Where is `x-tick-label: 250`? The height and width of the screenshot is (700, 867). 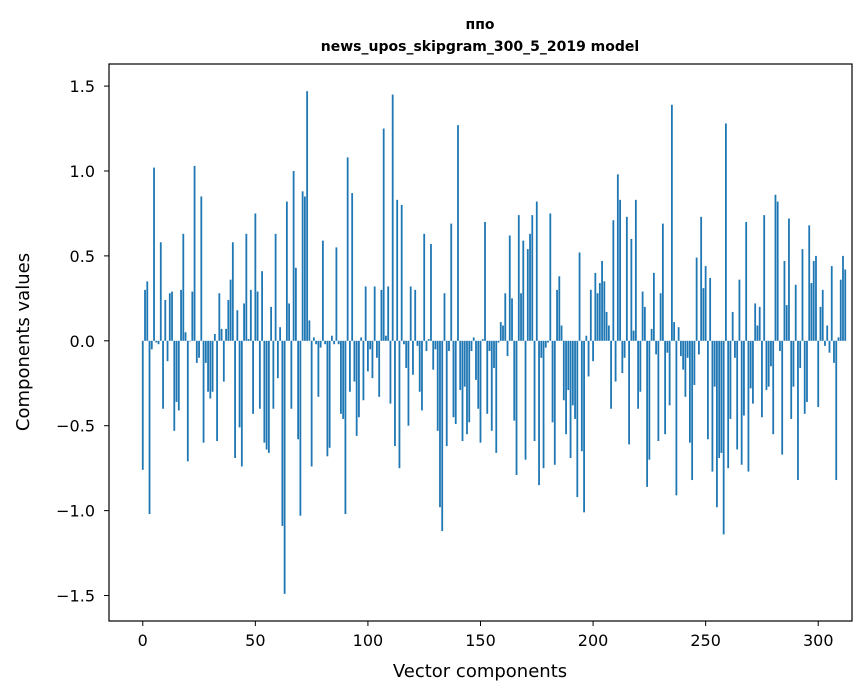 x-tick-label: 250 is located at coordinates (705, 640).